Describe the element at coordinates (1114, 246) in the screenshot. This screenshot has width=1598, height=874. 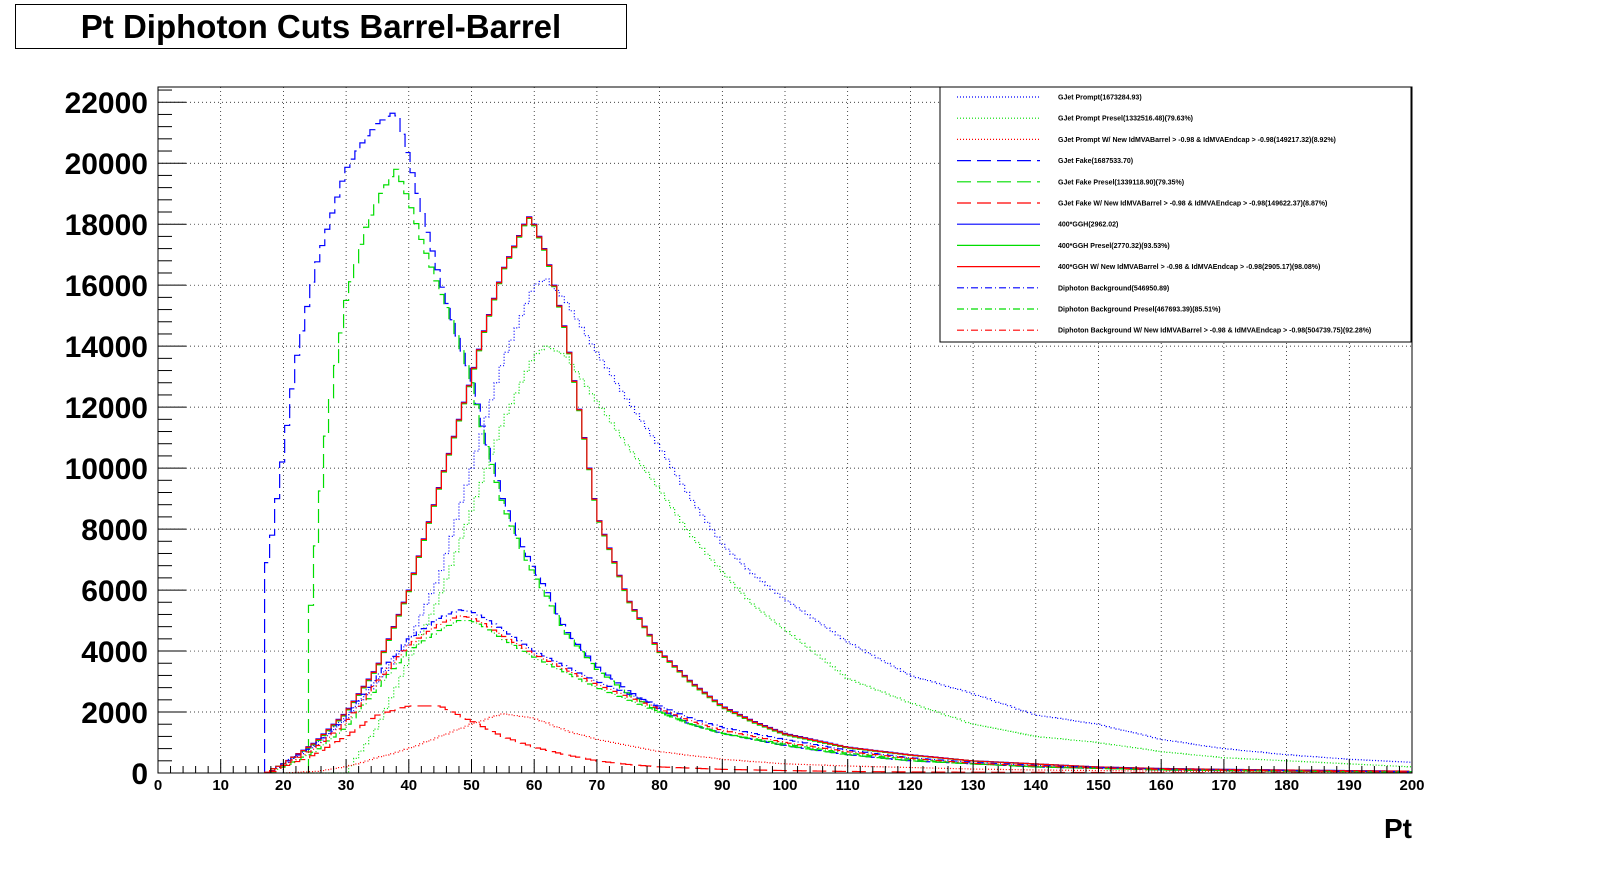
I see `legend-entry: 400*GGH Presel(2770.32)(93.53%)` at that location.